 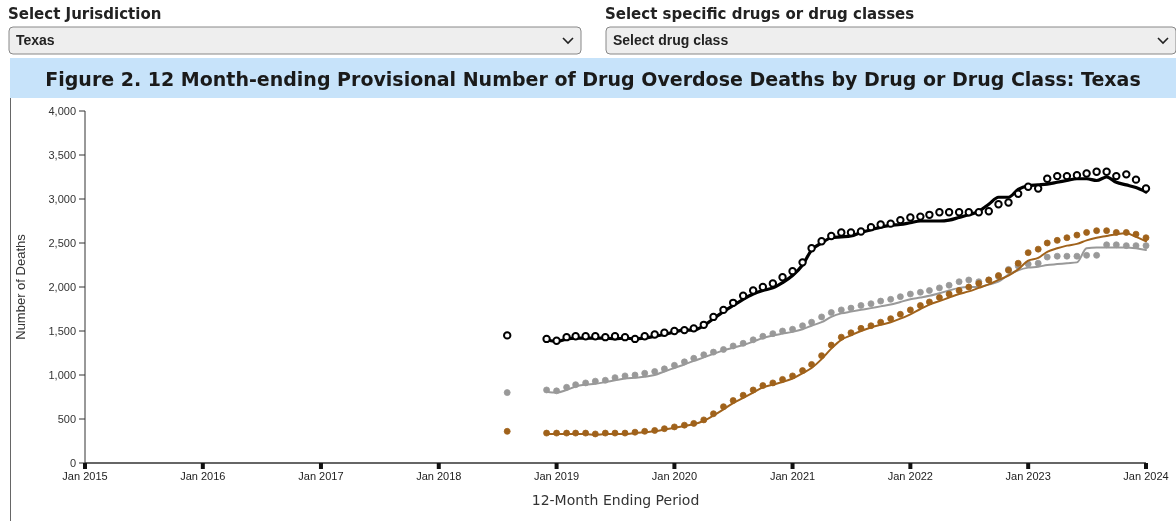 What do you see at coordinates (62, 199) in the screenshot?
I see `y-tick-label: 3,000` at bounding box center [62, 199].